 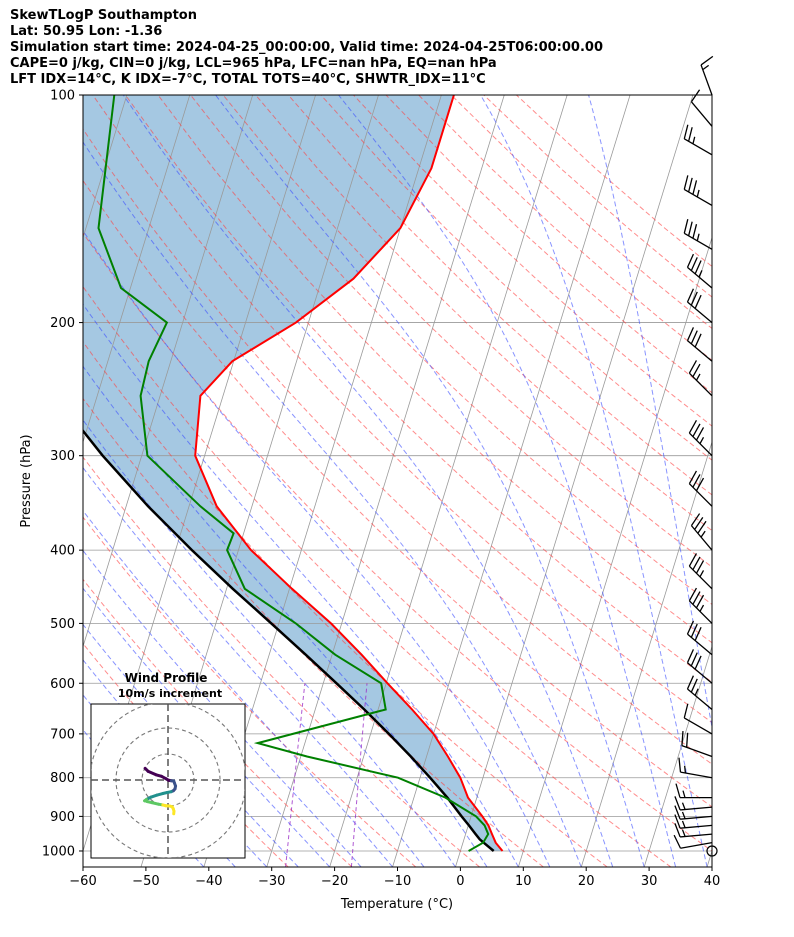 What do you see at coordinates (26, 480) in the screenshot?
I see `y-axis-label: Pressure (hPa)` at bounding box center [26, 480].